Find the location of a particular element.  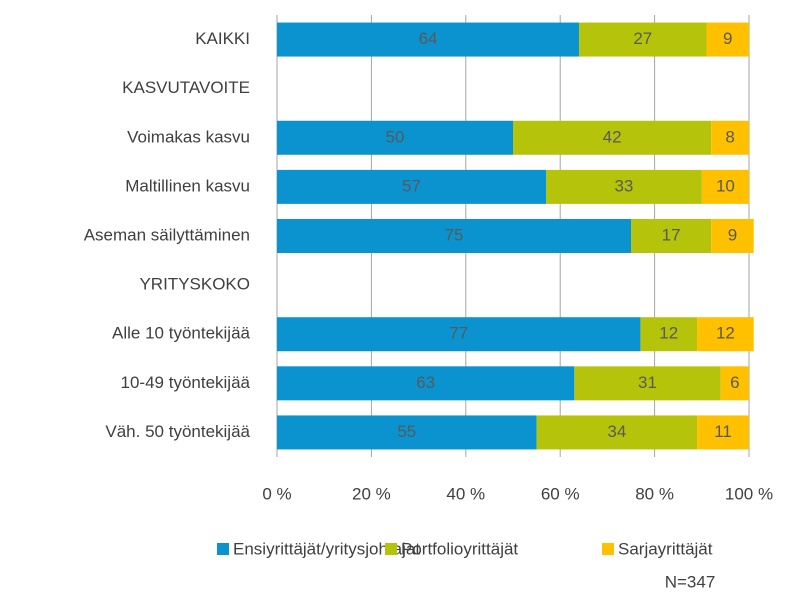

data-label: 6 is located at coordinates (734, 382).